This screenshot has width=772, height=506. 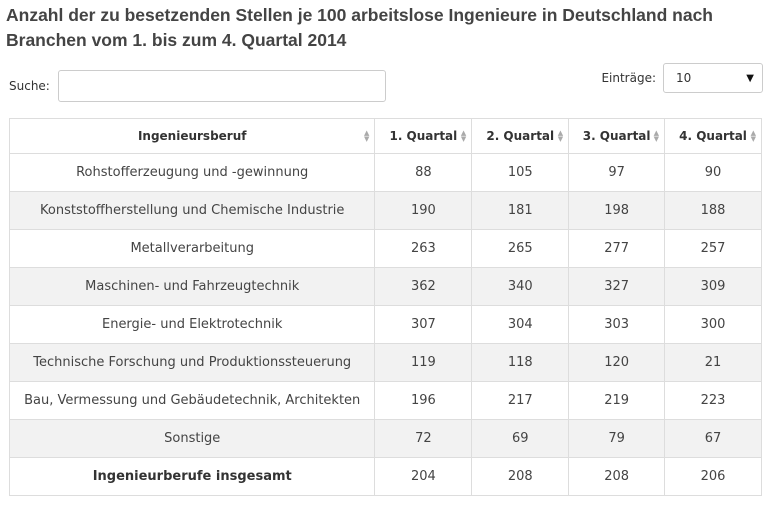 I want to click on table-row: Metallverarbeitung 263 265 277 257, so click(x=385, y=248).